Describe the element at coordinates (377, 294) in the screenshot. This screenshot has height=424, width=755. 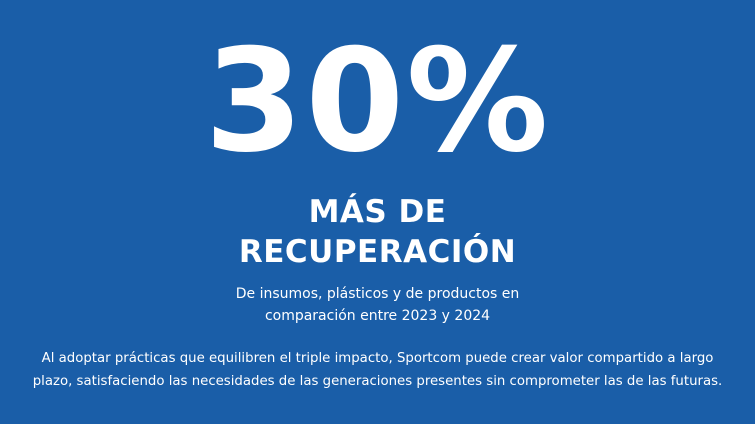
I see `subtitle-line-1: De insumos, plásticos y de productos en` at that location.